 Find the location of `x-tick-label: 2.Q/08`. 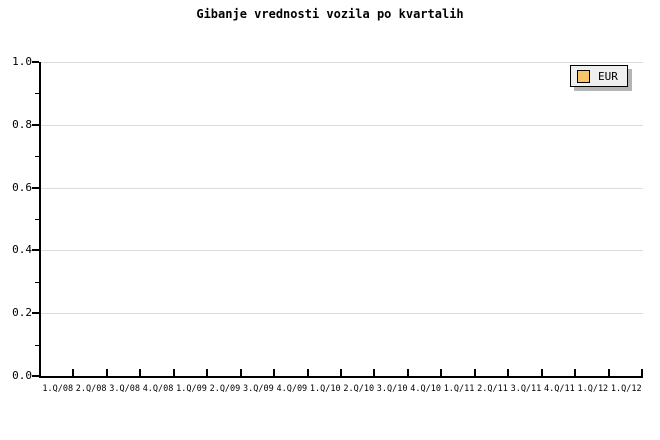

x-tick-label: 2.Q/08 is located at coordinates (91, 389).